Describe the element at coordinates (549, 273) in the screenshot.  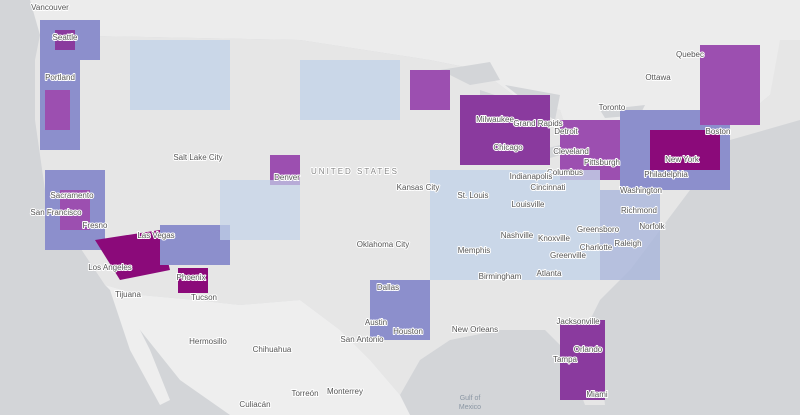
I see `city-label: Atlanta` at that location.